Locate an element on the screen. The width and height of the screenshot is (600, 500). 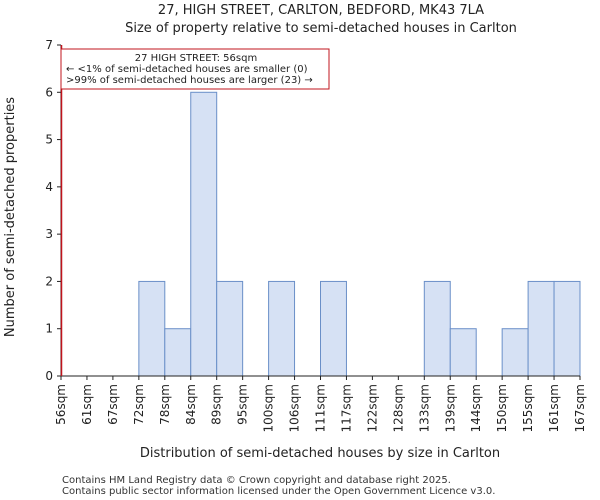
bar-155sqm is located at coordinates (541, 328).